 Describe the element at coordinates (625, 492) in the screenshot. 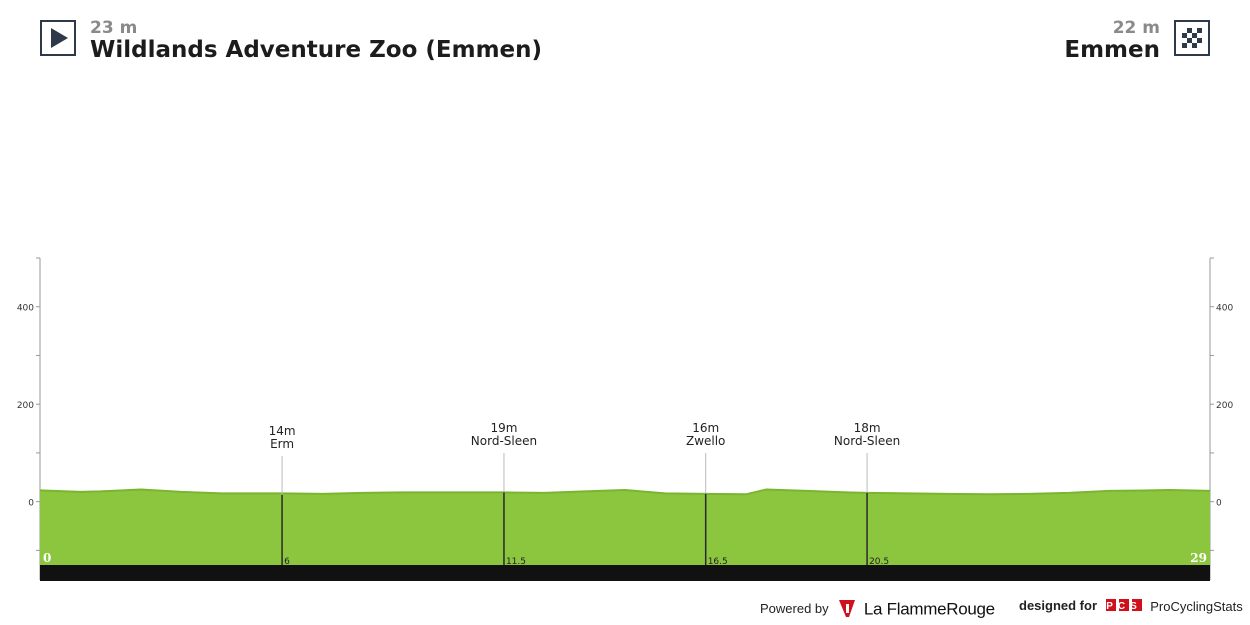

I see `profile-line` at that location.